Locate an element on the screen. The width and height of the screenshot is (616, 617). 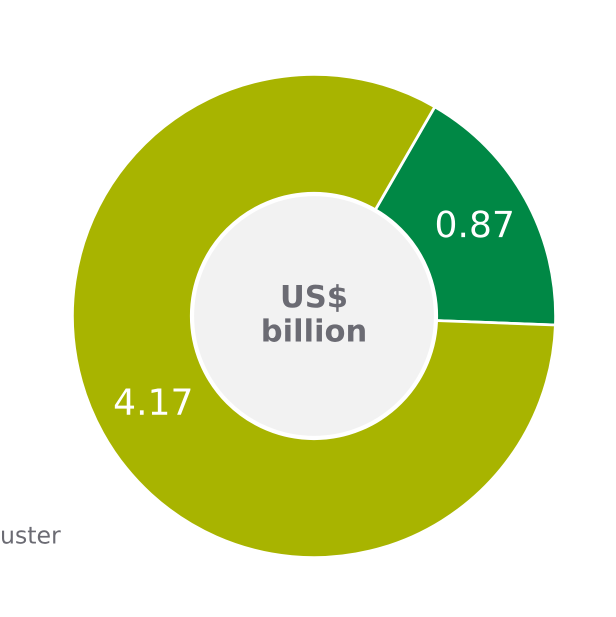
data-label: 4.17 is located at coordinates (152, 401).